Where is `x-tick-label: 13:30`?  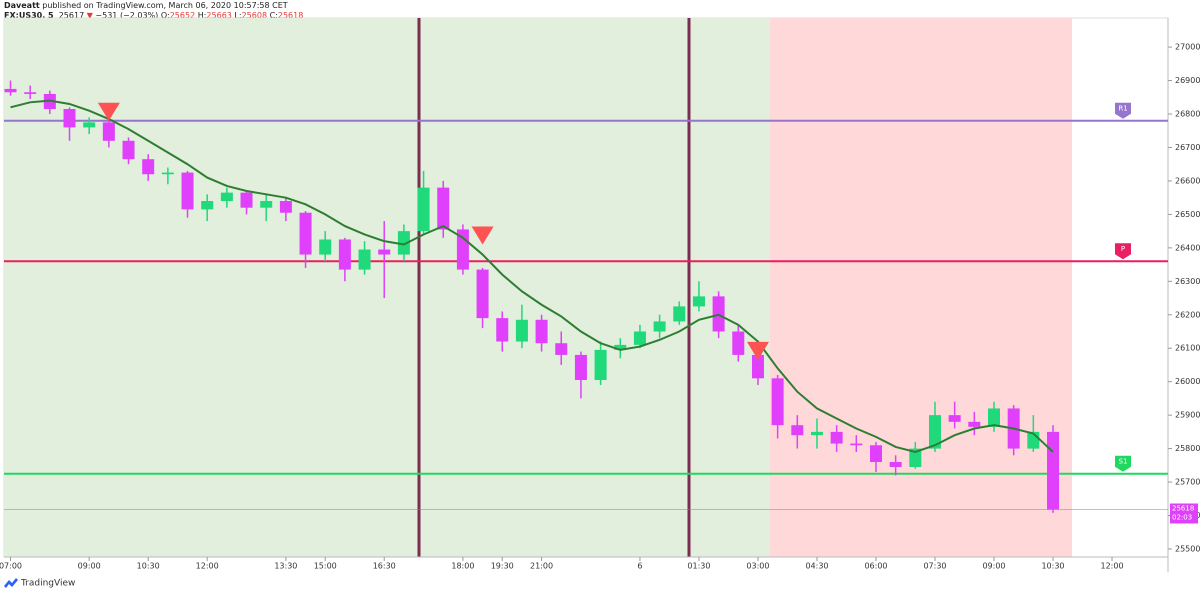 x-tick-label: 13:30 is located at coordinates (285, 566).